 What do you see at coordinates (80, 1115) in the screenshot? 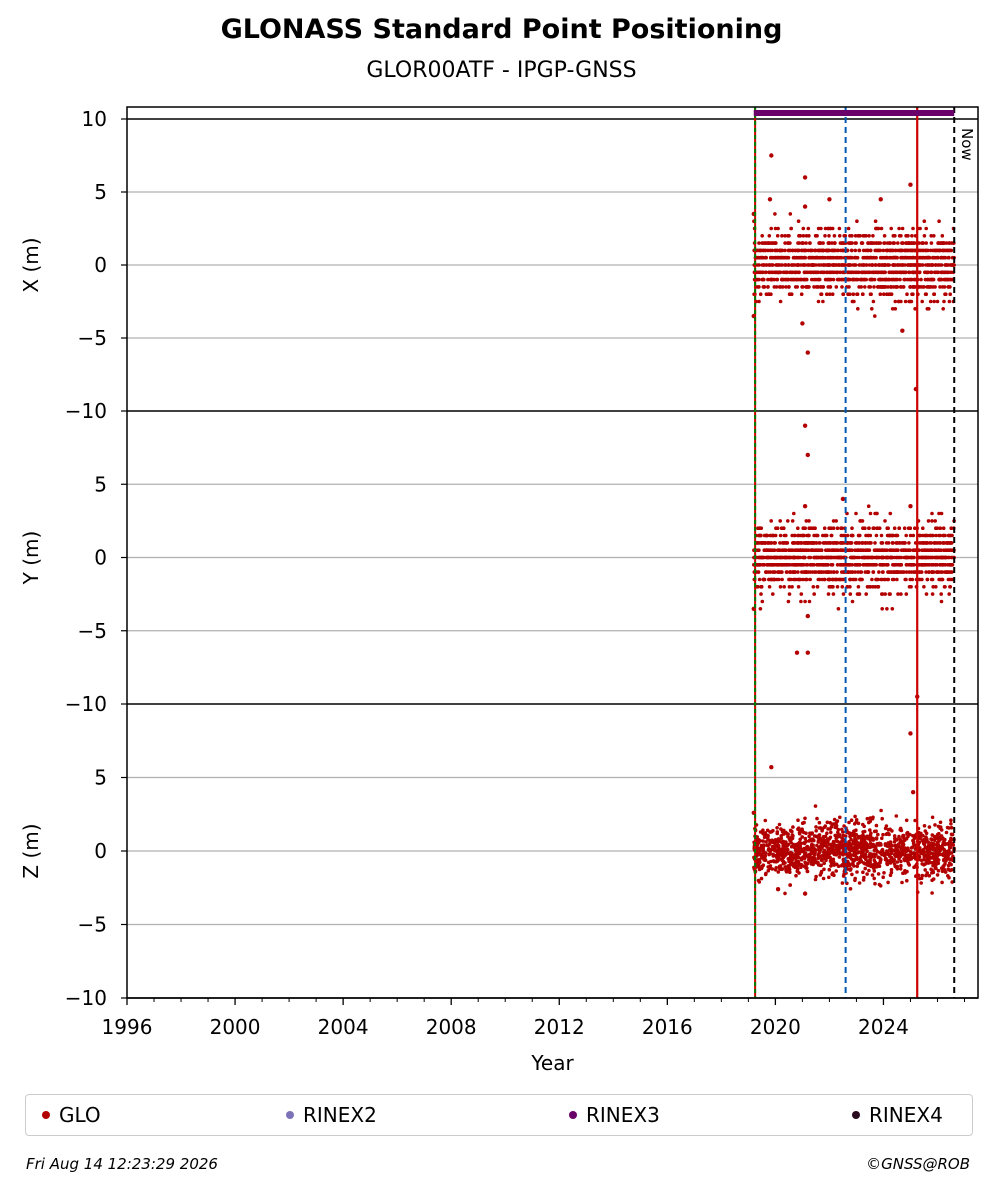
I see `legend-label-glo: GLO` at bounding box center [80, 1115].